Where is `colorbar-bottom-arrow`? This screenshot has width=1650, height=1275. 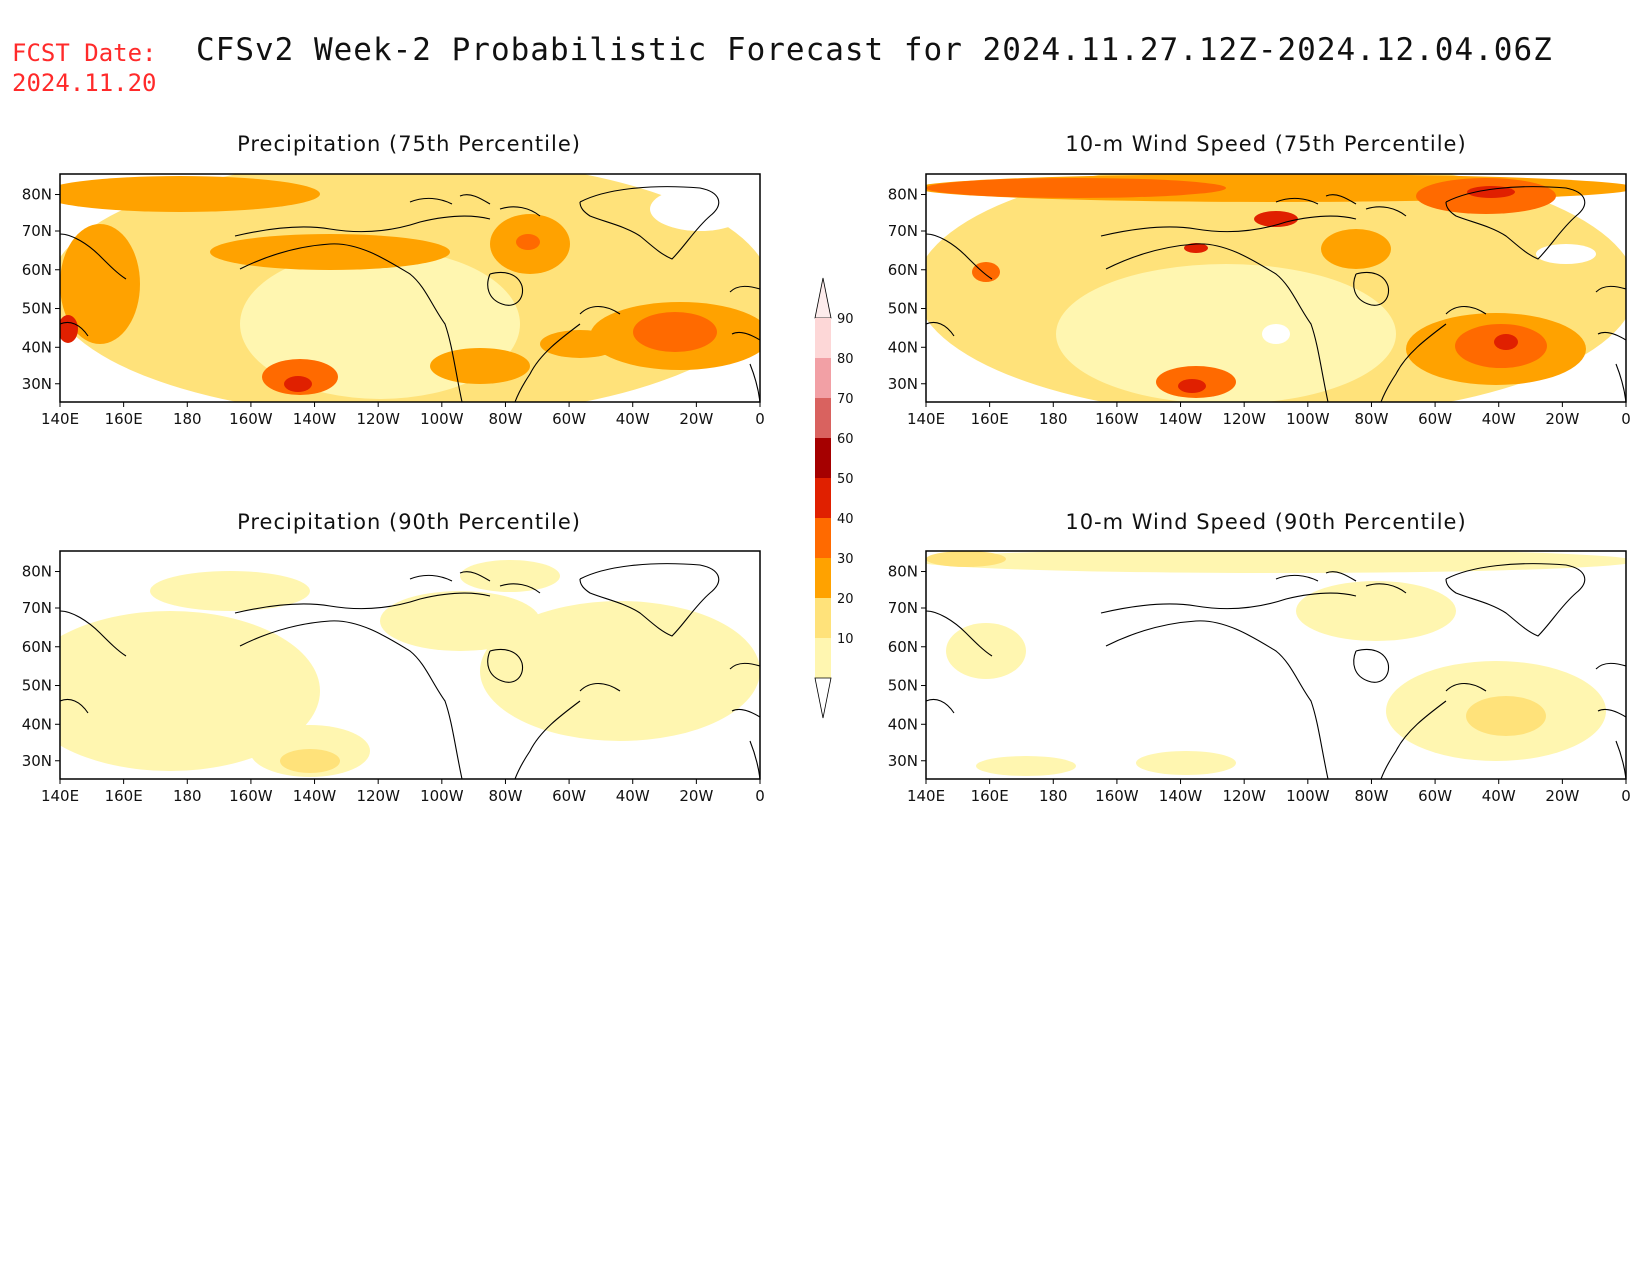 colorbar-bottom-arrow is located at coordinates (823, 698).